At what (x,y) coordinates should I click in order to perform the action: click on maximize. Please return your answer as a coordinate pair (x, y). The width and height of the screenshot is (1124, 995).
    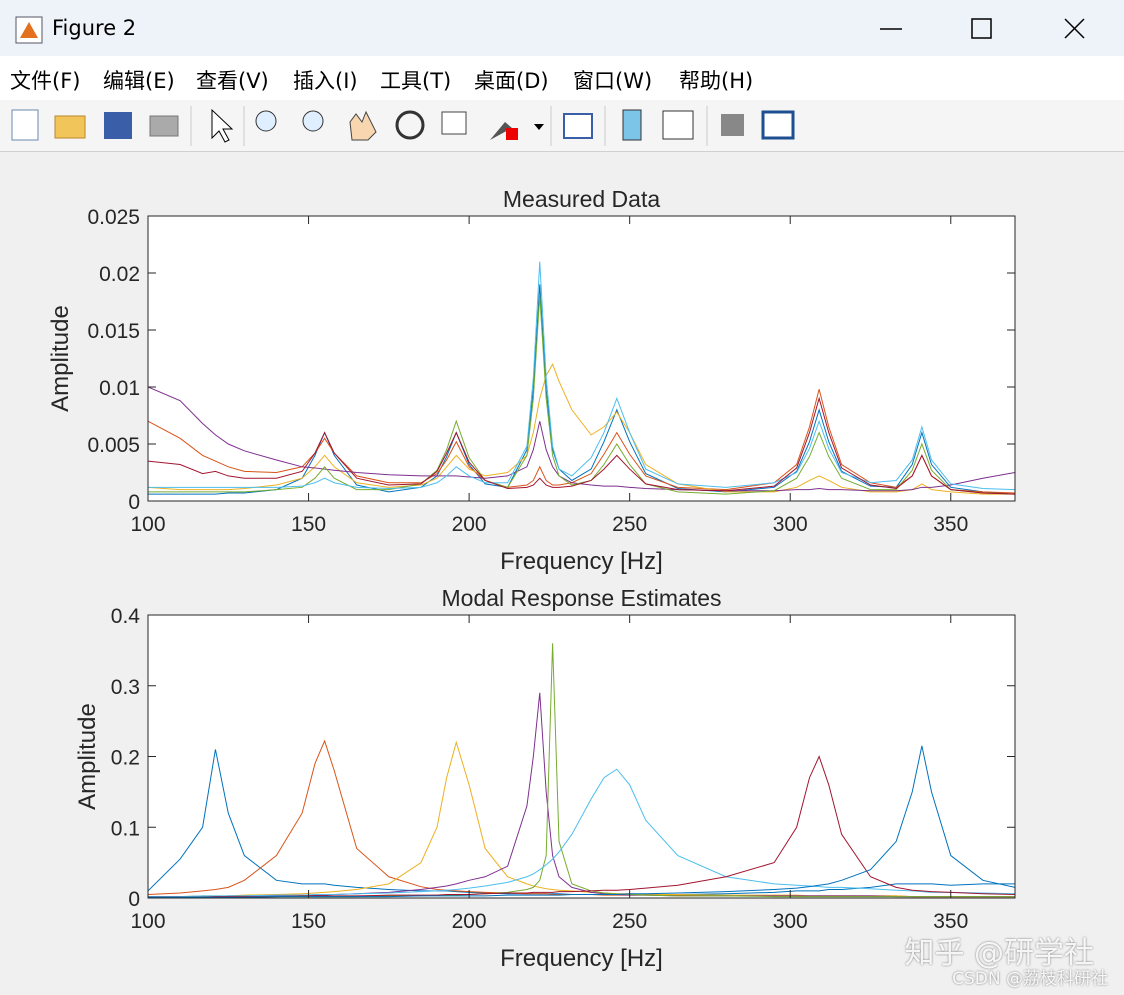
    Looking at the image, I should click on (981, 28).